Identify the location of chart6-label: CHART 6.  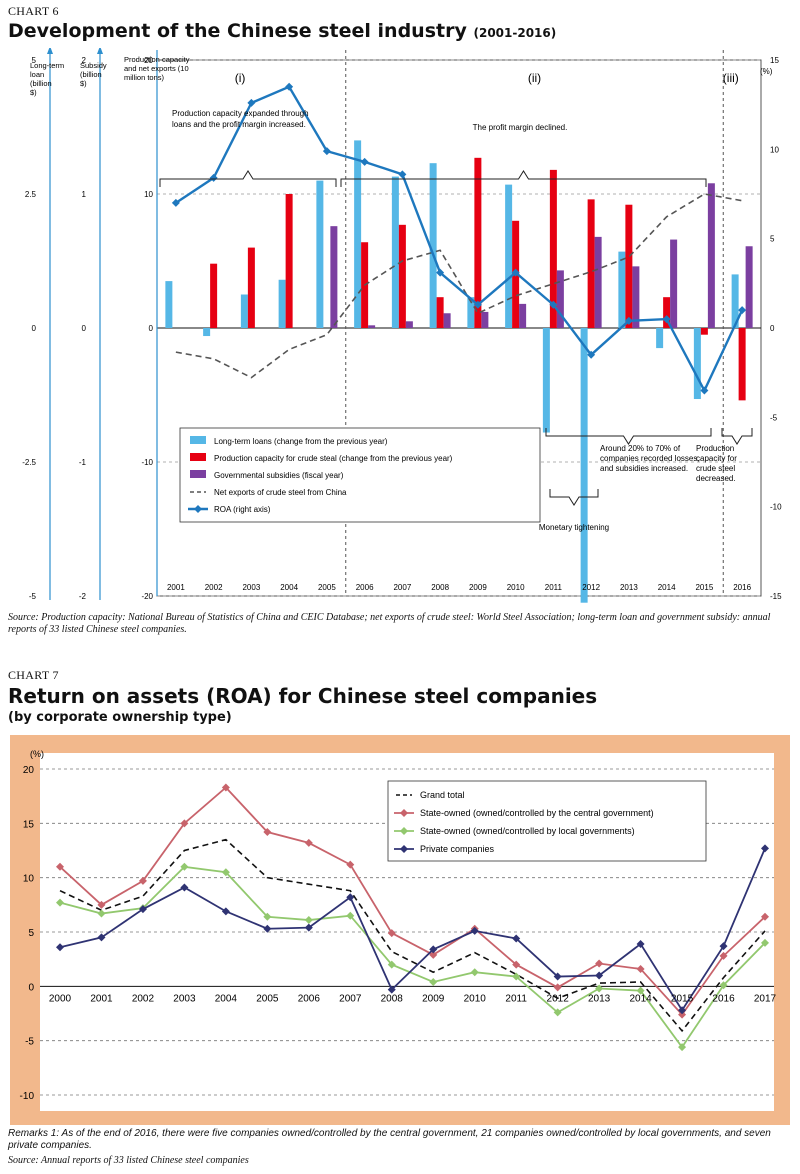
(33, 11).